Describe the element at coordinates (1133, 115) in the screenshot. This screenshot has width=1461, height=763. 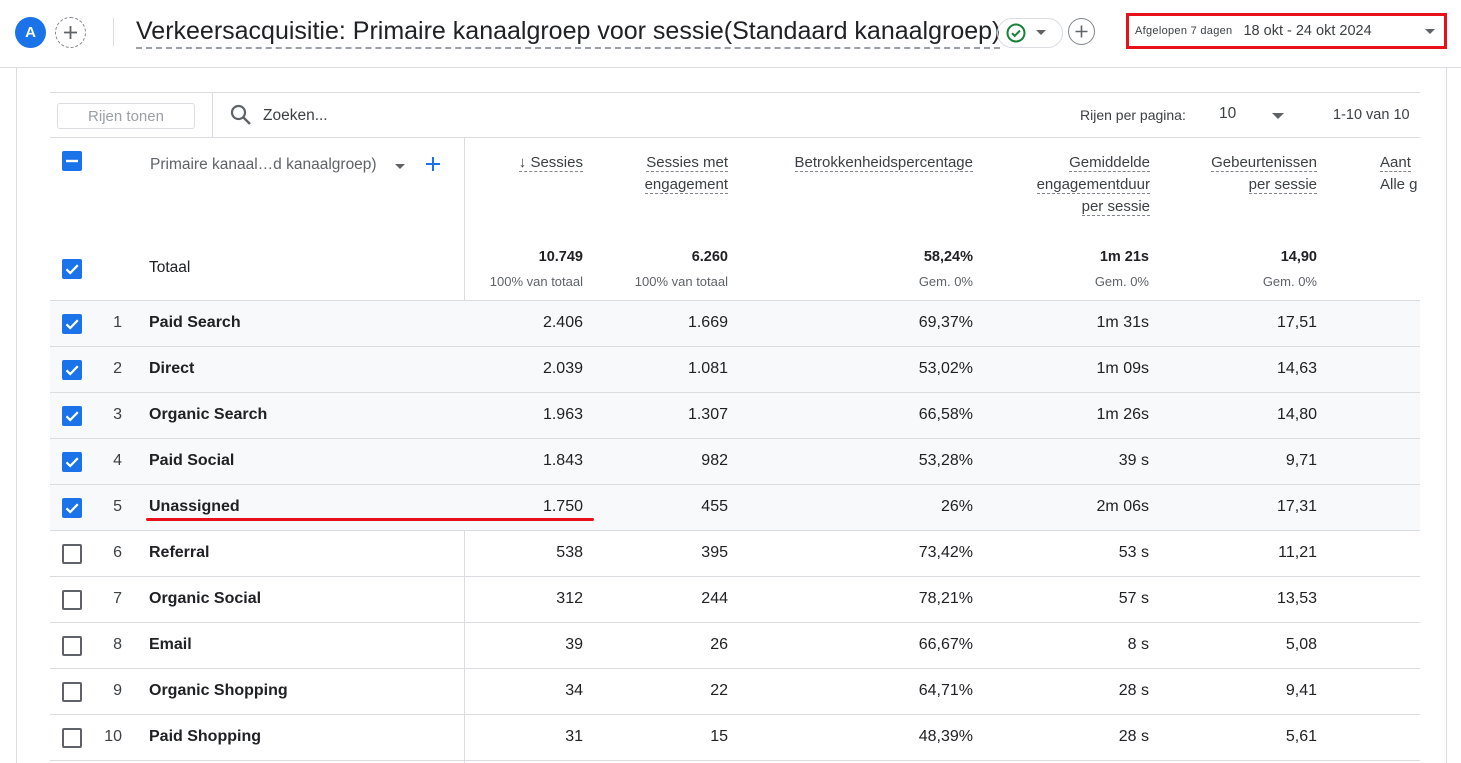
I see `rows-per-page-label: Rijen per pagina:` at that location.